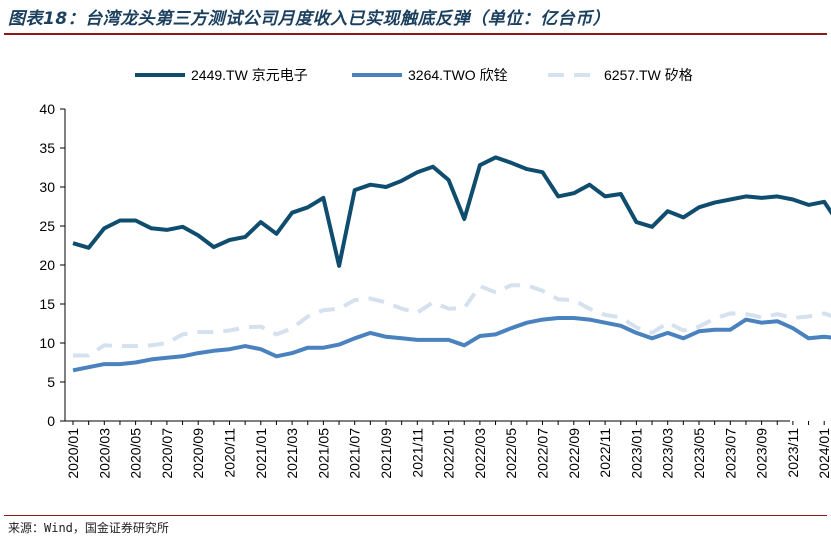 The image size is (831, 541). I want to click on x-tick-label: 2020/07, so click(167, 453).